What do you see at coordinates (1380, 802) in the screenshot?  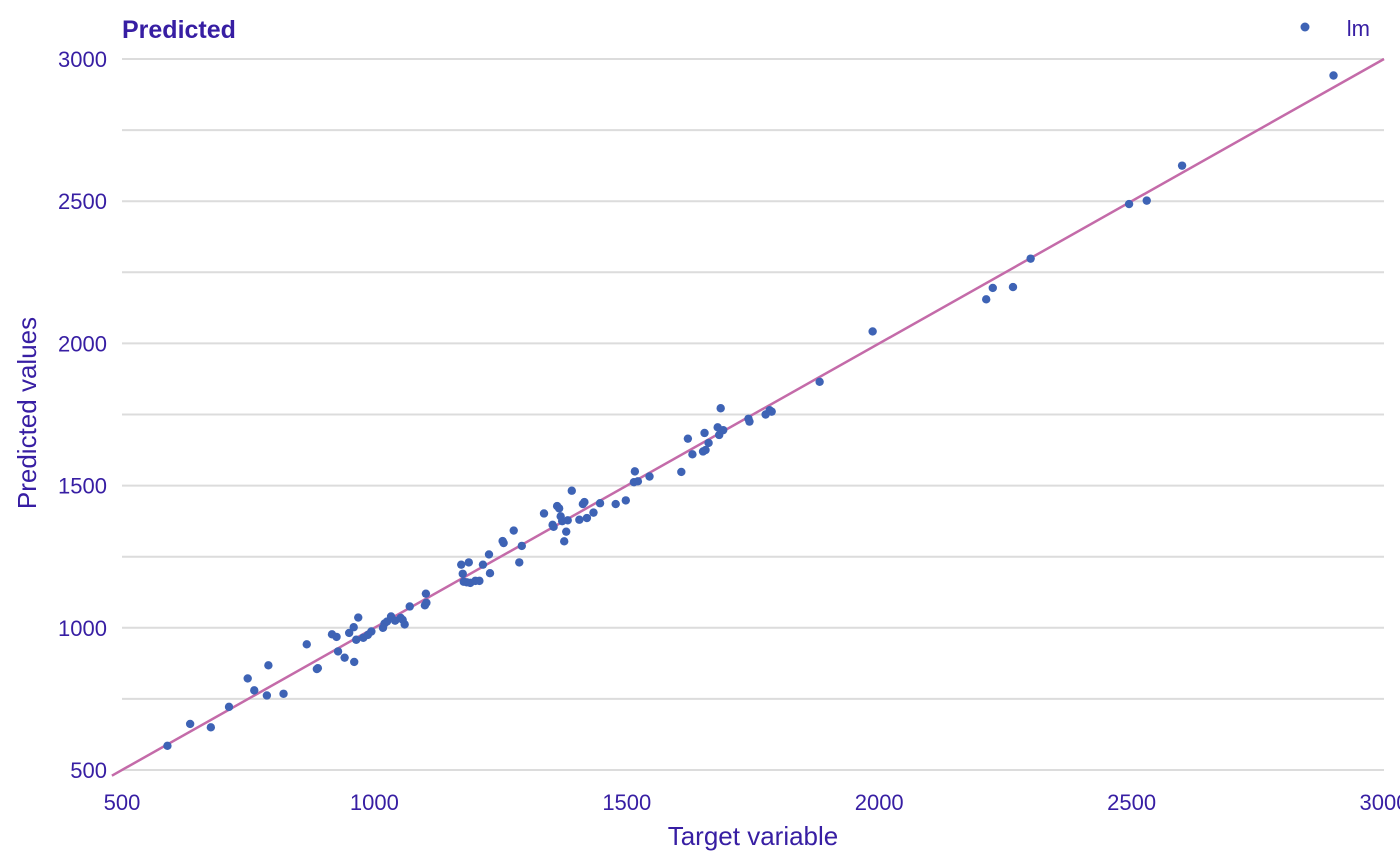 I see `x-tick-label-3000: 3000` at bounding box center [1380, 802].